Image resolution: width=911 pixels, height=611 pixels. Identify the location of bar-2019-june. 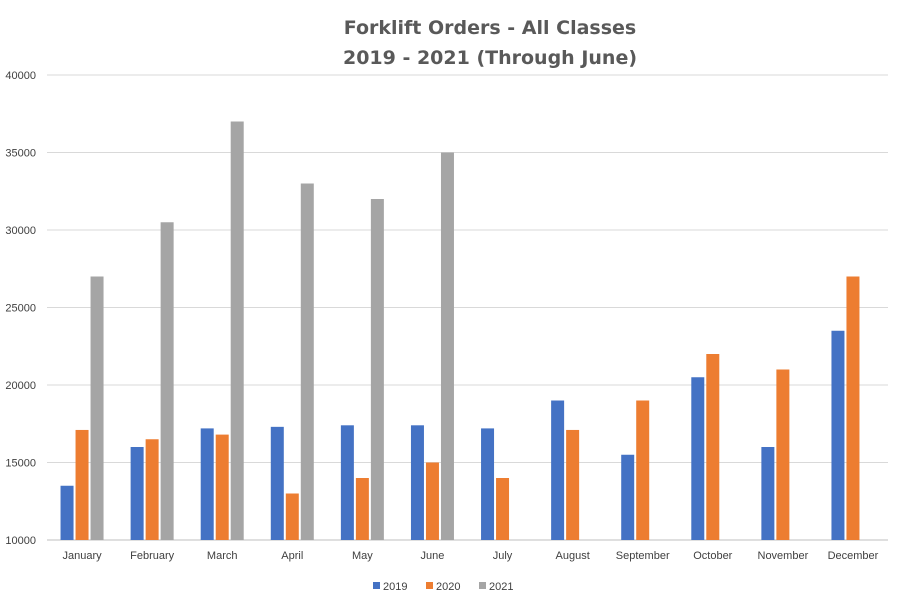
(417, 482).